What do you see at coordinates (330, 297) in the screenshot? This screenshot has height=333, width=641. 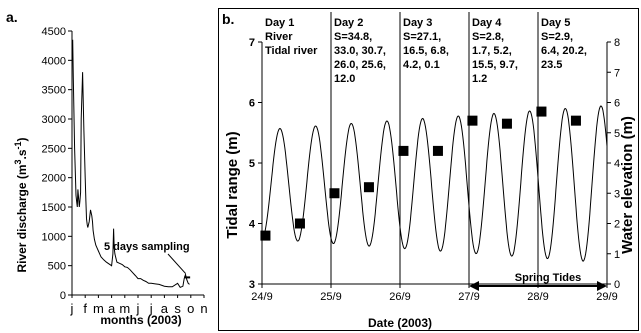 I see `date-tick-label: 25/9` at bounding box center [330, 297].